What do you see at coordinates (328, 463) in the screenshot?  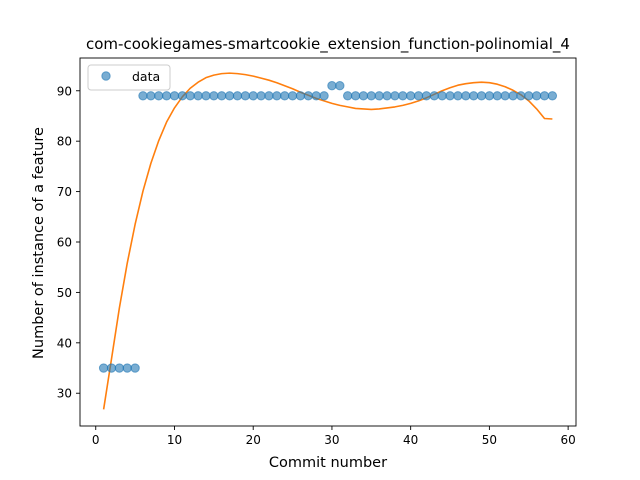 I see `x-axis-label: Commit number` at bounding box center [328, 463].